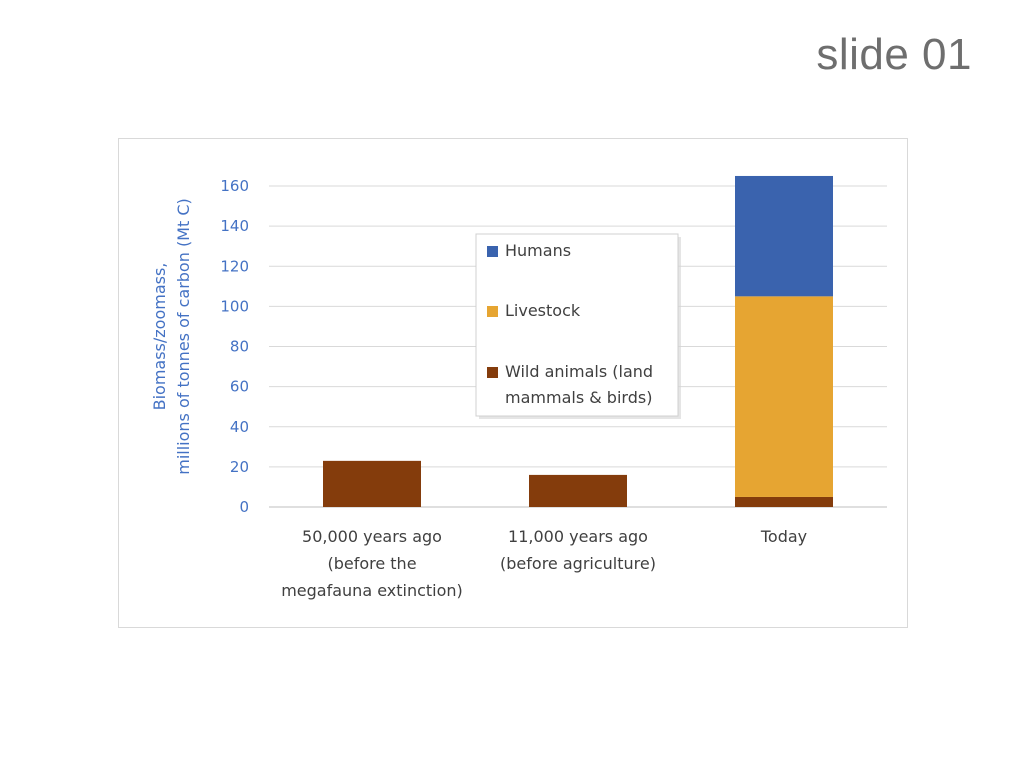  Describe the element at coordinates (234, 226) in the screenshot. I see `y-tick-label: 140` at that location.